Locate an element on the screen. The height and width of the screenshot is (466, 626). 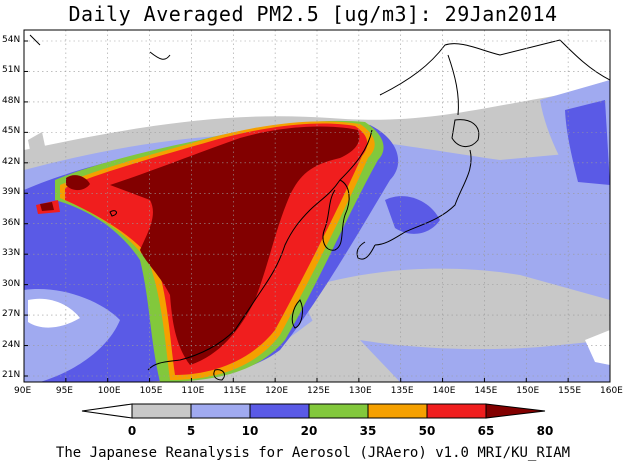
latitude-label: 33N is located at coordinates (11, 253).